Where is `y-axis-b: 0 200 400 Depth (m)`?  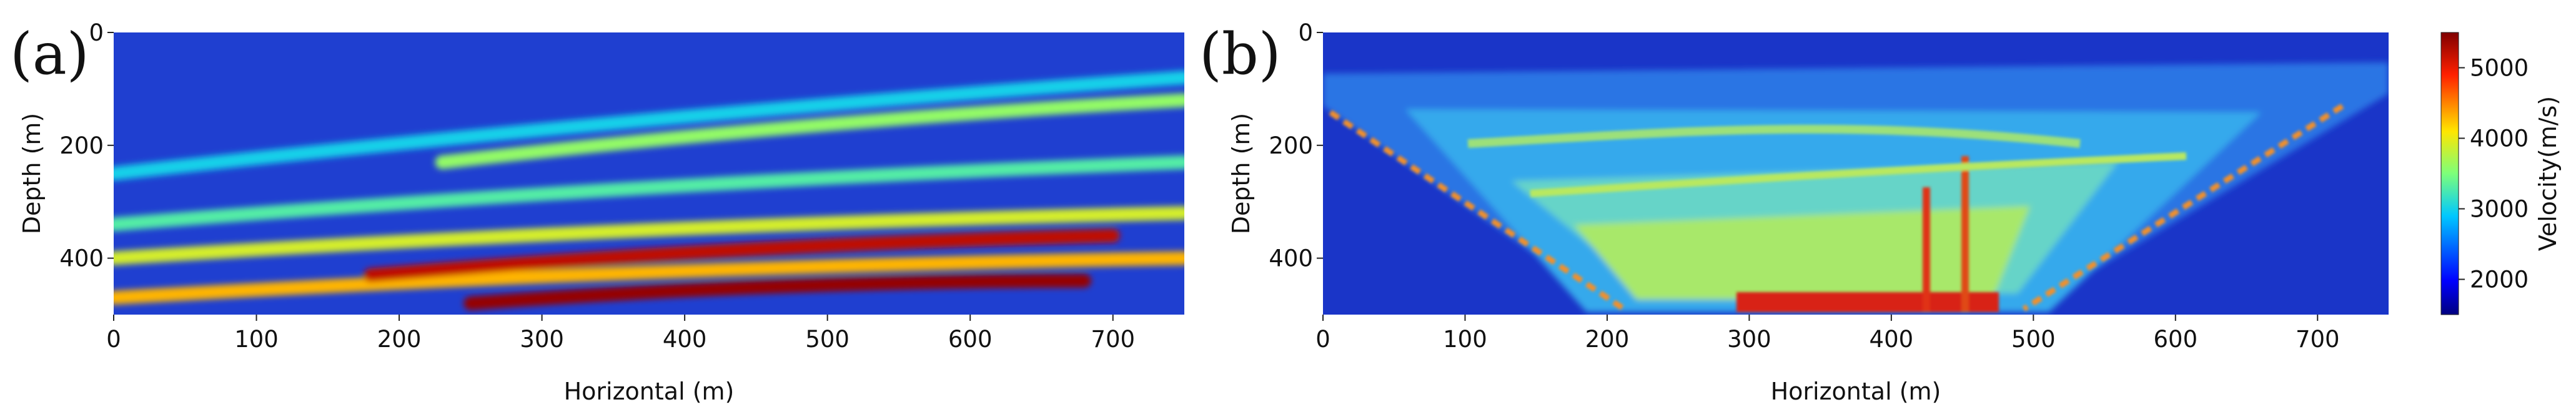 y-axis-b: 0 200 400 Depth (m) is located at coordinates (1275, 145).